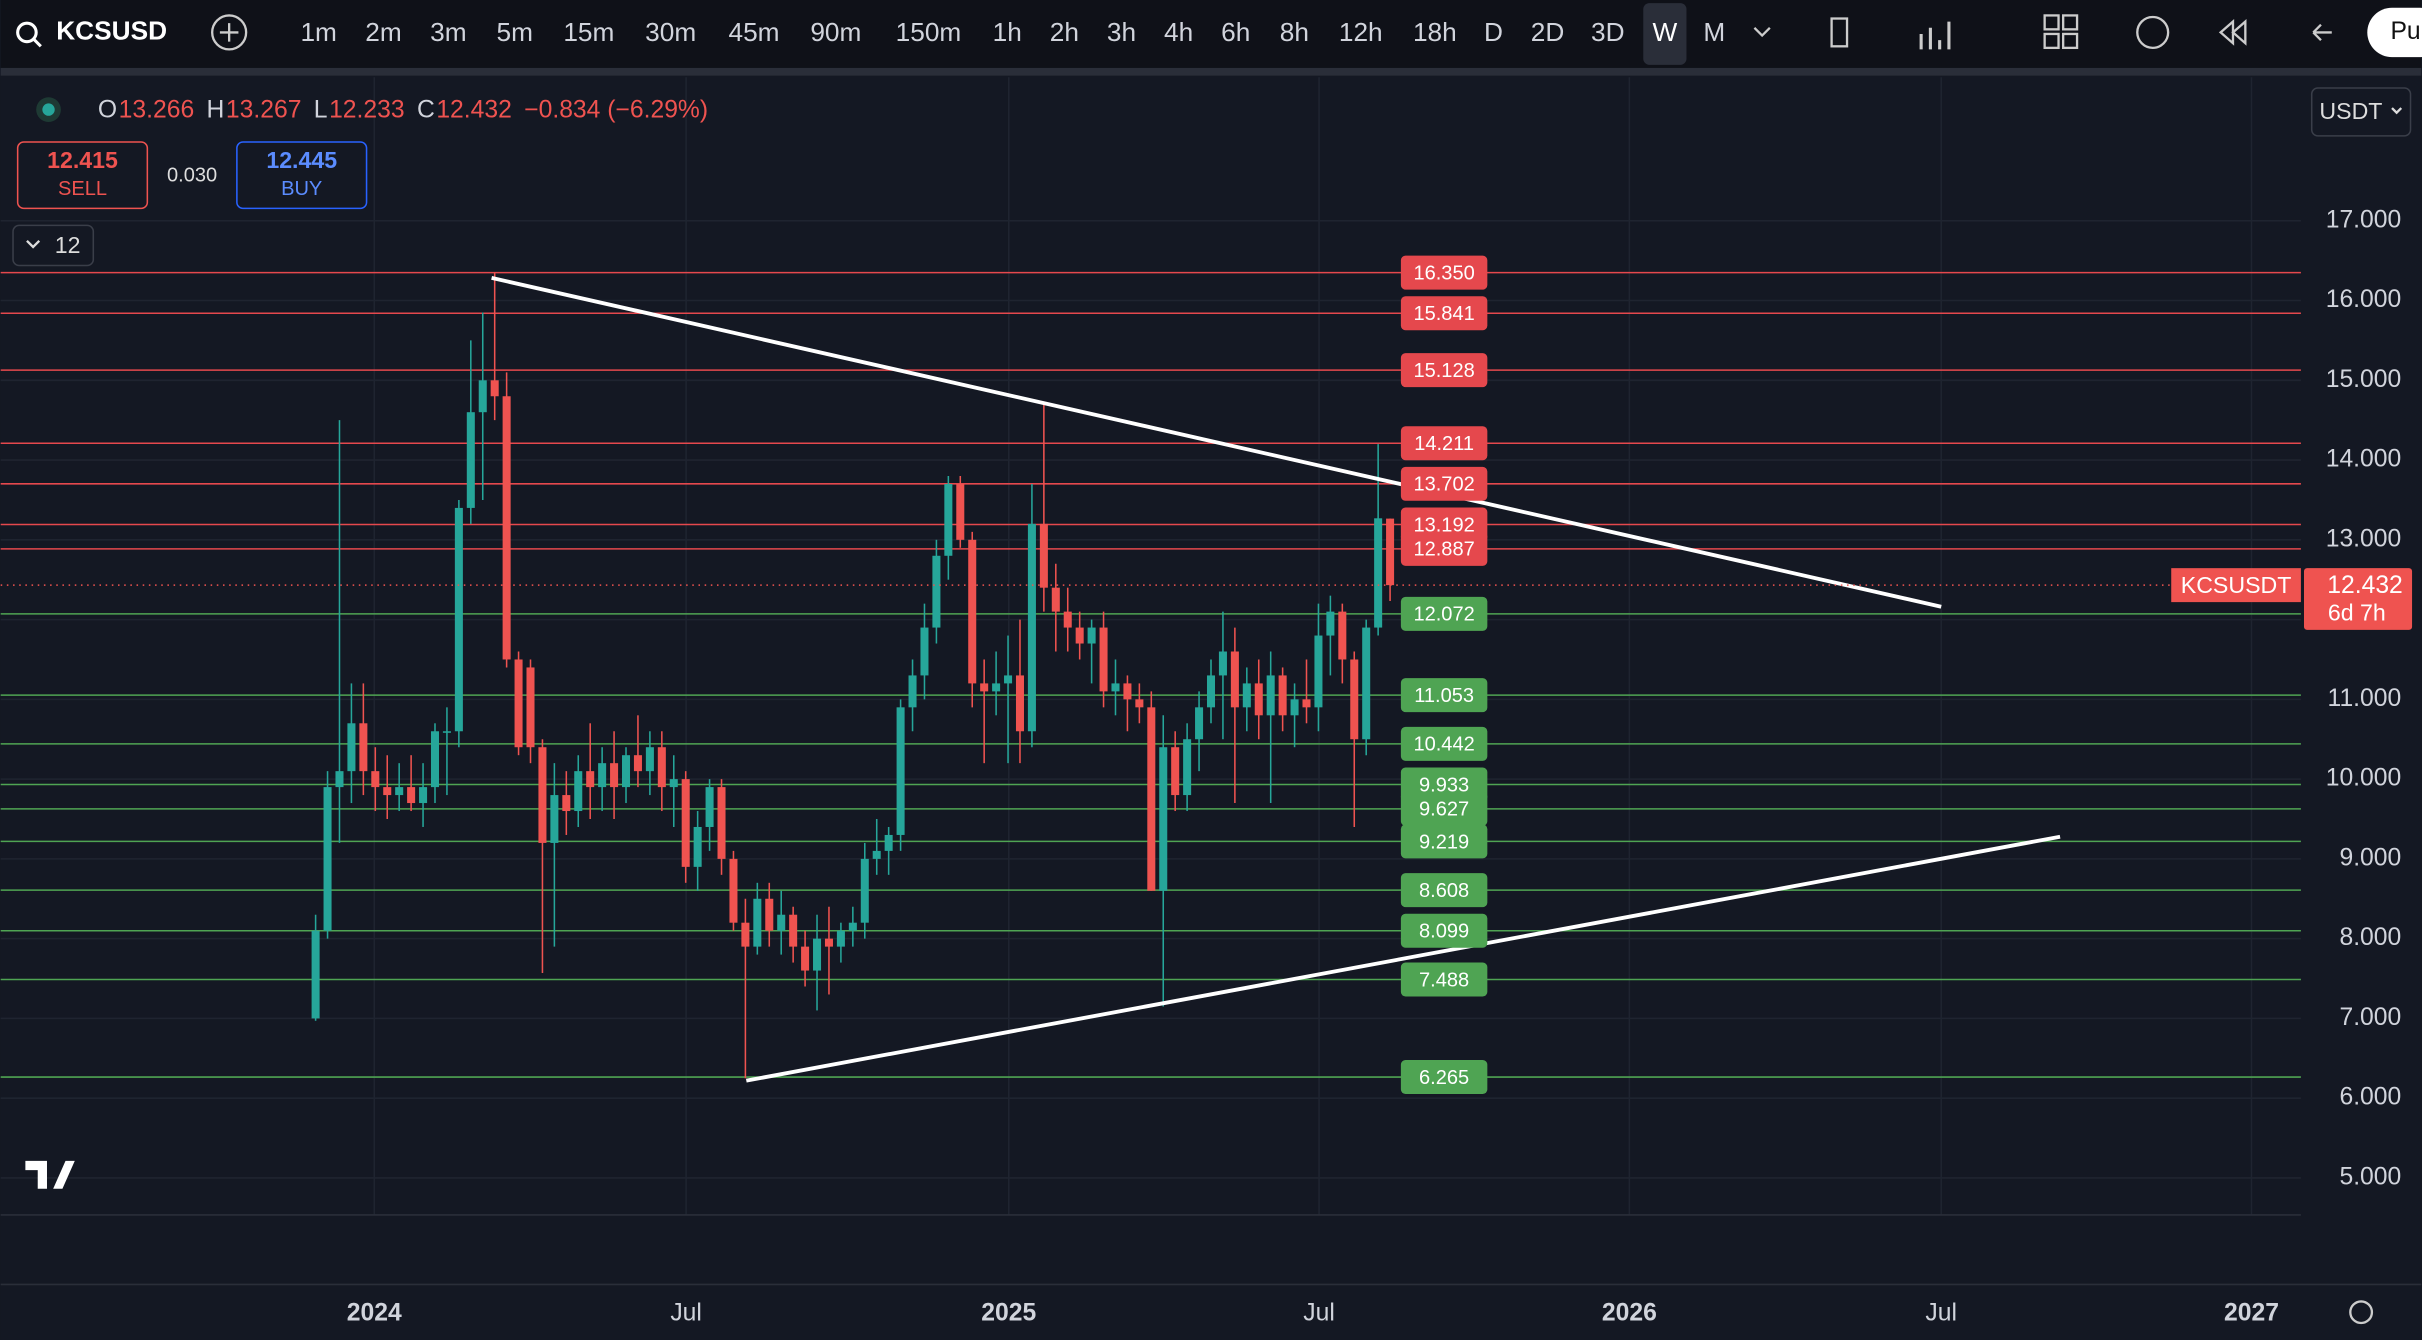 The image size is (2422, 1340). What do you see at coordinates (82, 175) in the screenshot?
I see `sell-button` at bounding box center [82, 175].